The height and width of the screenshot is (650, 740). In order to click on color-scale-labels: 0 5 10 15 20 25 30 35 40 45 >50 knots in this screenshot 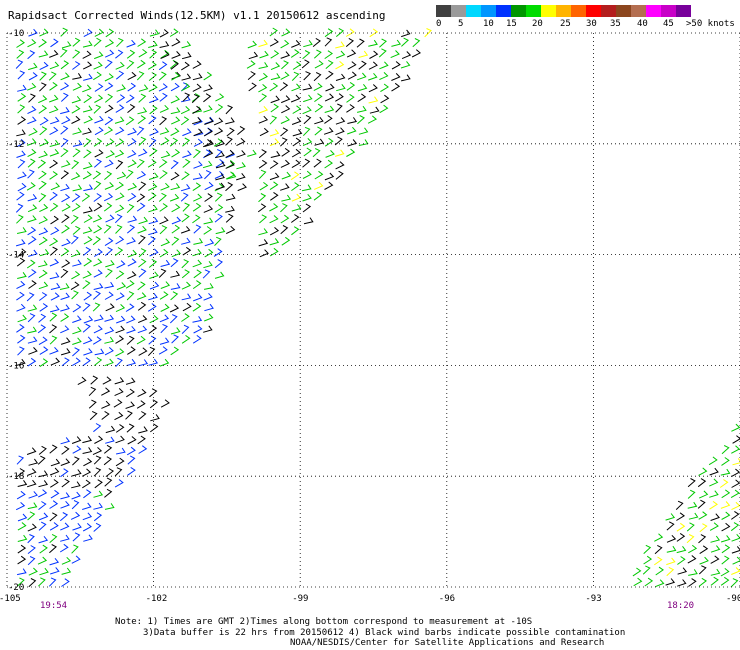, I will do `click(585, 23)`.